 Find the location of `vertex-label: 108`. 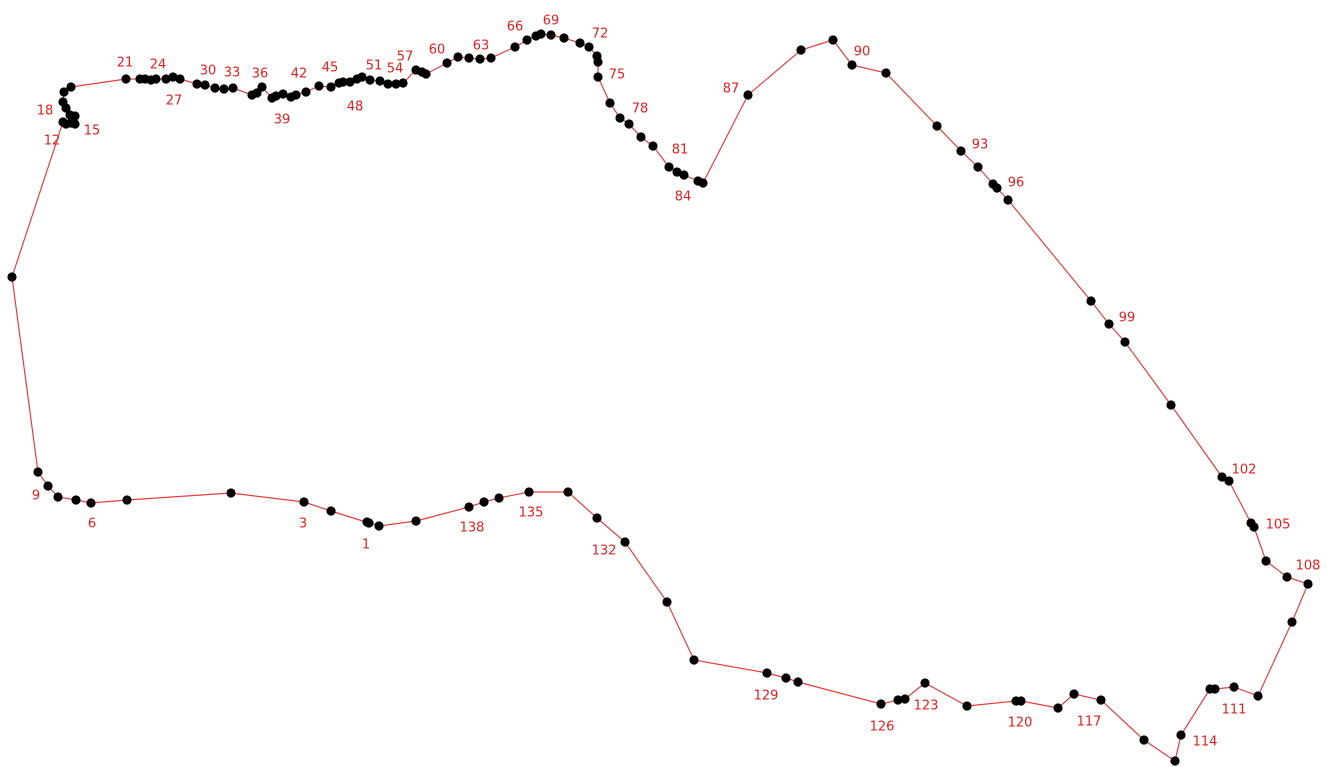

vertex-label: 108 is located at coordinates (1308, 566).